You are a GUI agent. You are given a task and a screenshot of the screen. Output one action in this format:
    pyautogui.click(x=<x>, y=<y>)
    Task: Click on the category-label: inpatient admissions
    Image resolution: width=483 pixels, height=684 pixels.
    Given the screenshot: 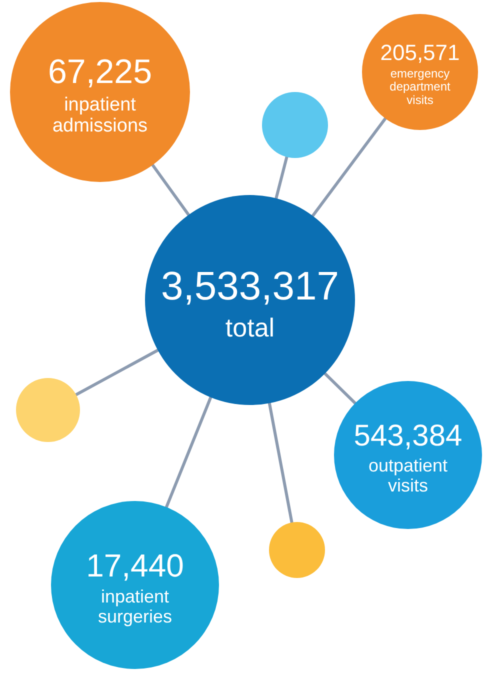 What is the action you would take?
    pyautogui.click(x=100, y=115)
    